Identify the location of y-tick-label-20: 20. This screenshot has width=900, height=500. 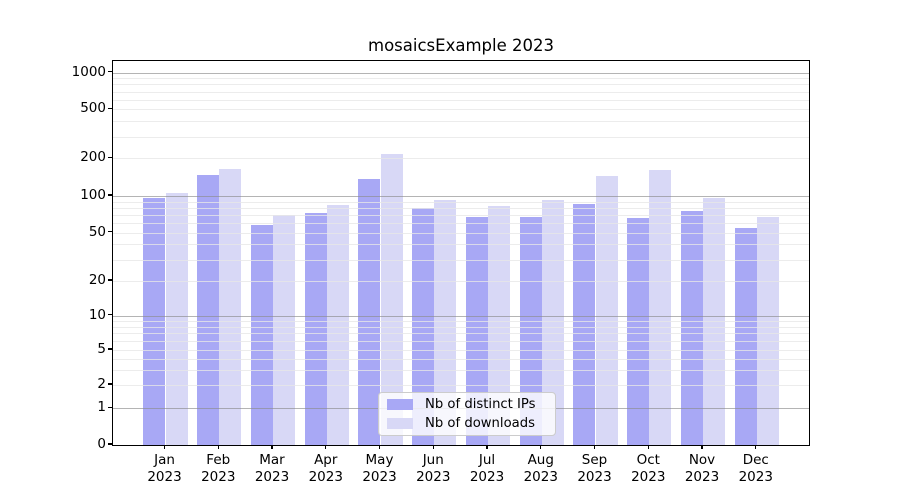
(97, 280).